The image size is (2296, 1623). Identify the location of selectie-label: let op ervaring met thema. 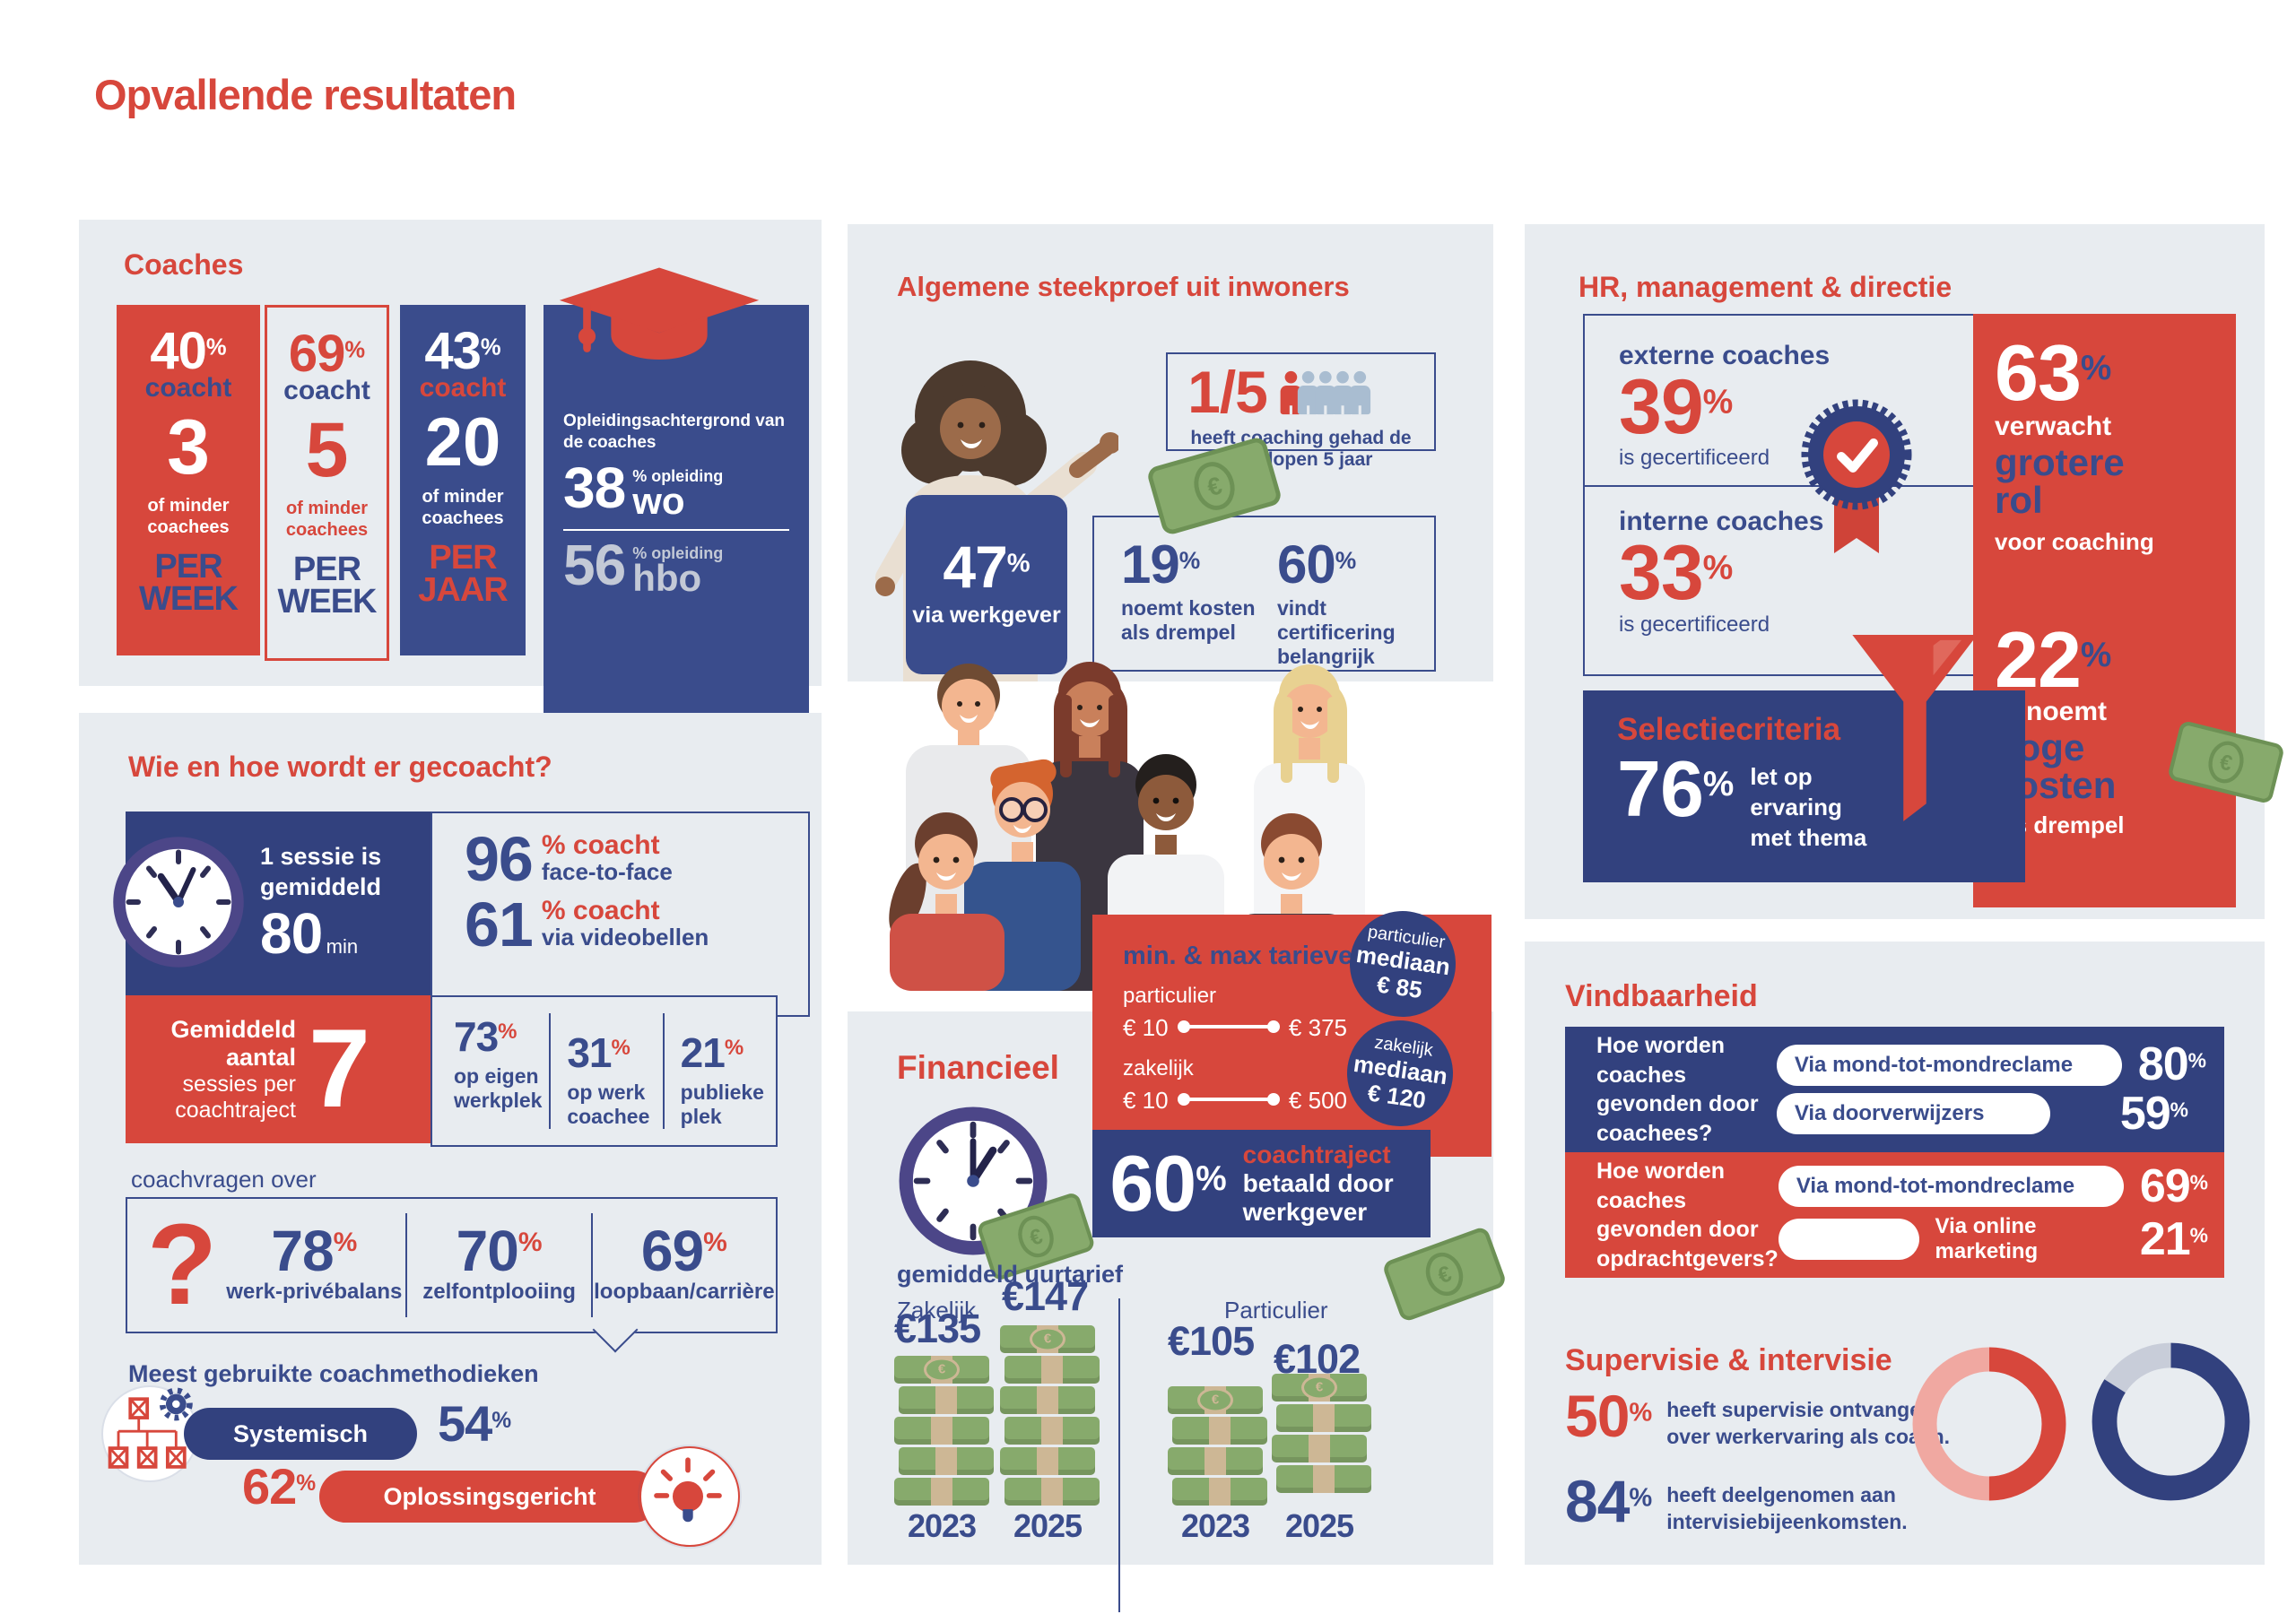
(1808, 807).